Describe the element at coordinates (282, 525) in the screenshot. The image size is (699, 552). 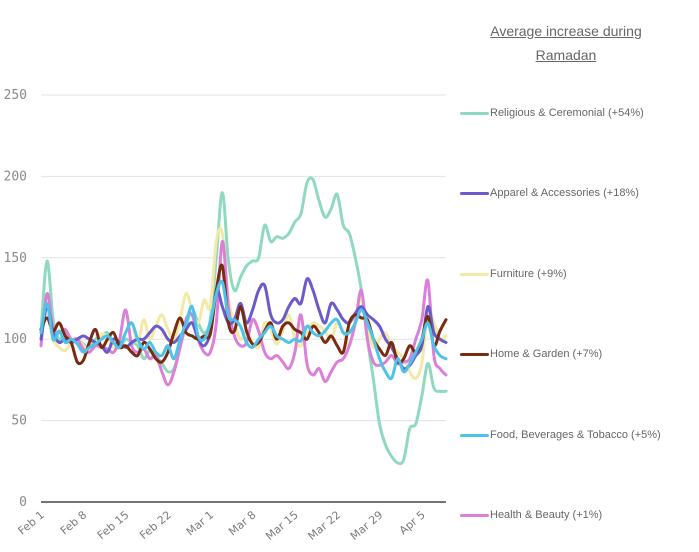
I see `x-tick-label: Mar 15` at that location.